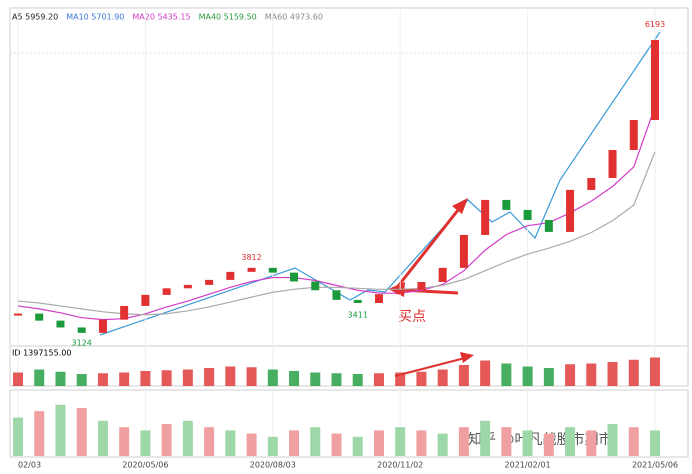  I want to click on extreme-label: 3124, so click(82, 342).